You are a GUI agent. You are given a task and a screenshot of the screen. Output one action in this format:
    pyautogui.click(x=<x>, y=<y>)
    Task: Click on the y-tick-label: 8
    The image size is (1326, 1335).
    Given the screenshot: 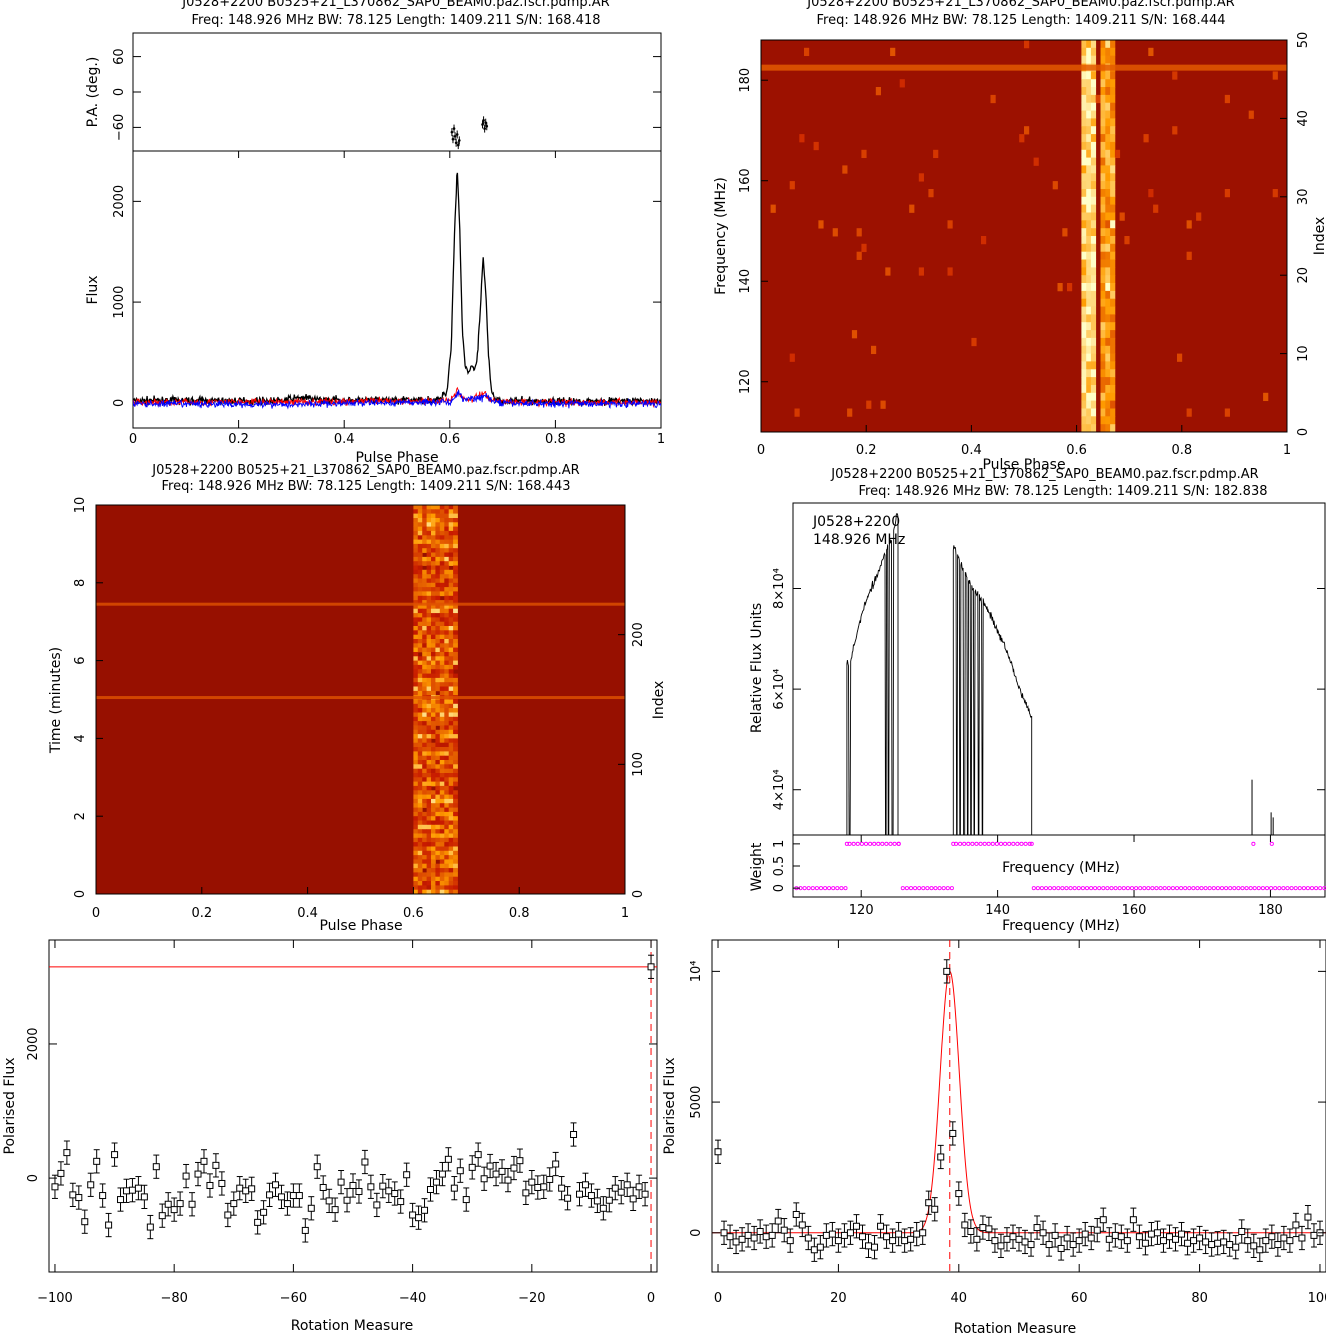 What is the action you would take?
    pyautogui.click(x=80, y=583)
    